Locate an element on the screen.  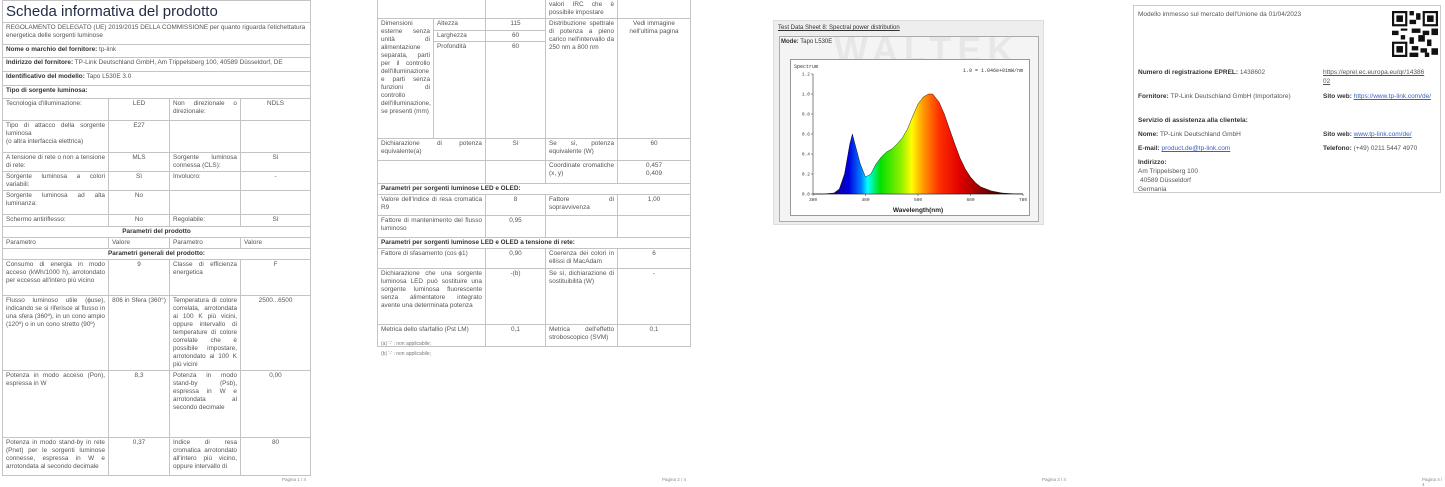
table-cell: 0,457 0,409 is located at coordinates (654, 172).